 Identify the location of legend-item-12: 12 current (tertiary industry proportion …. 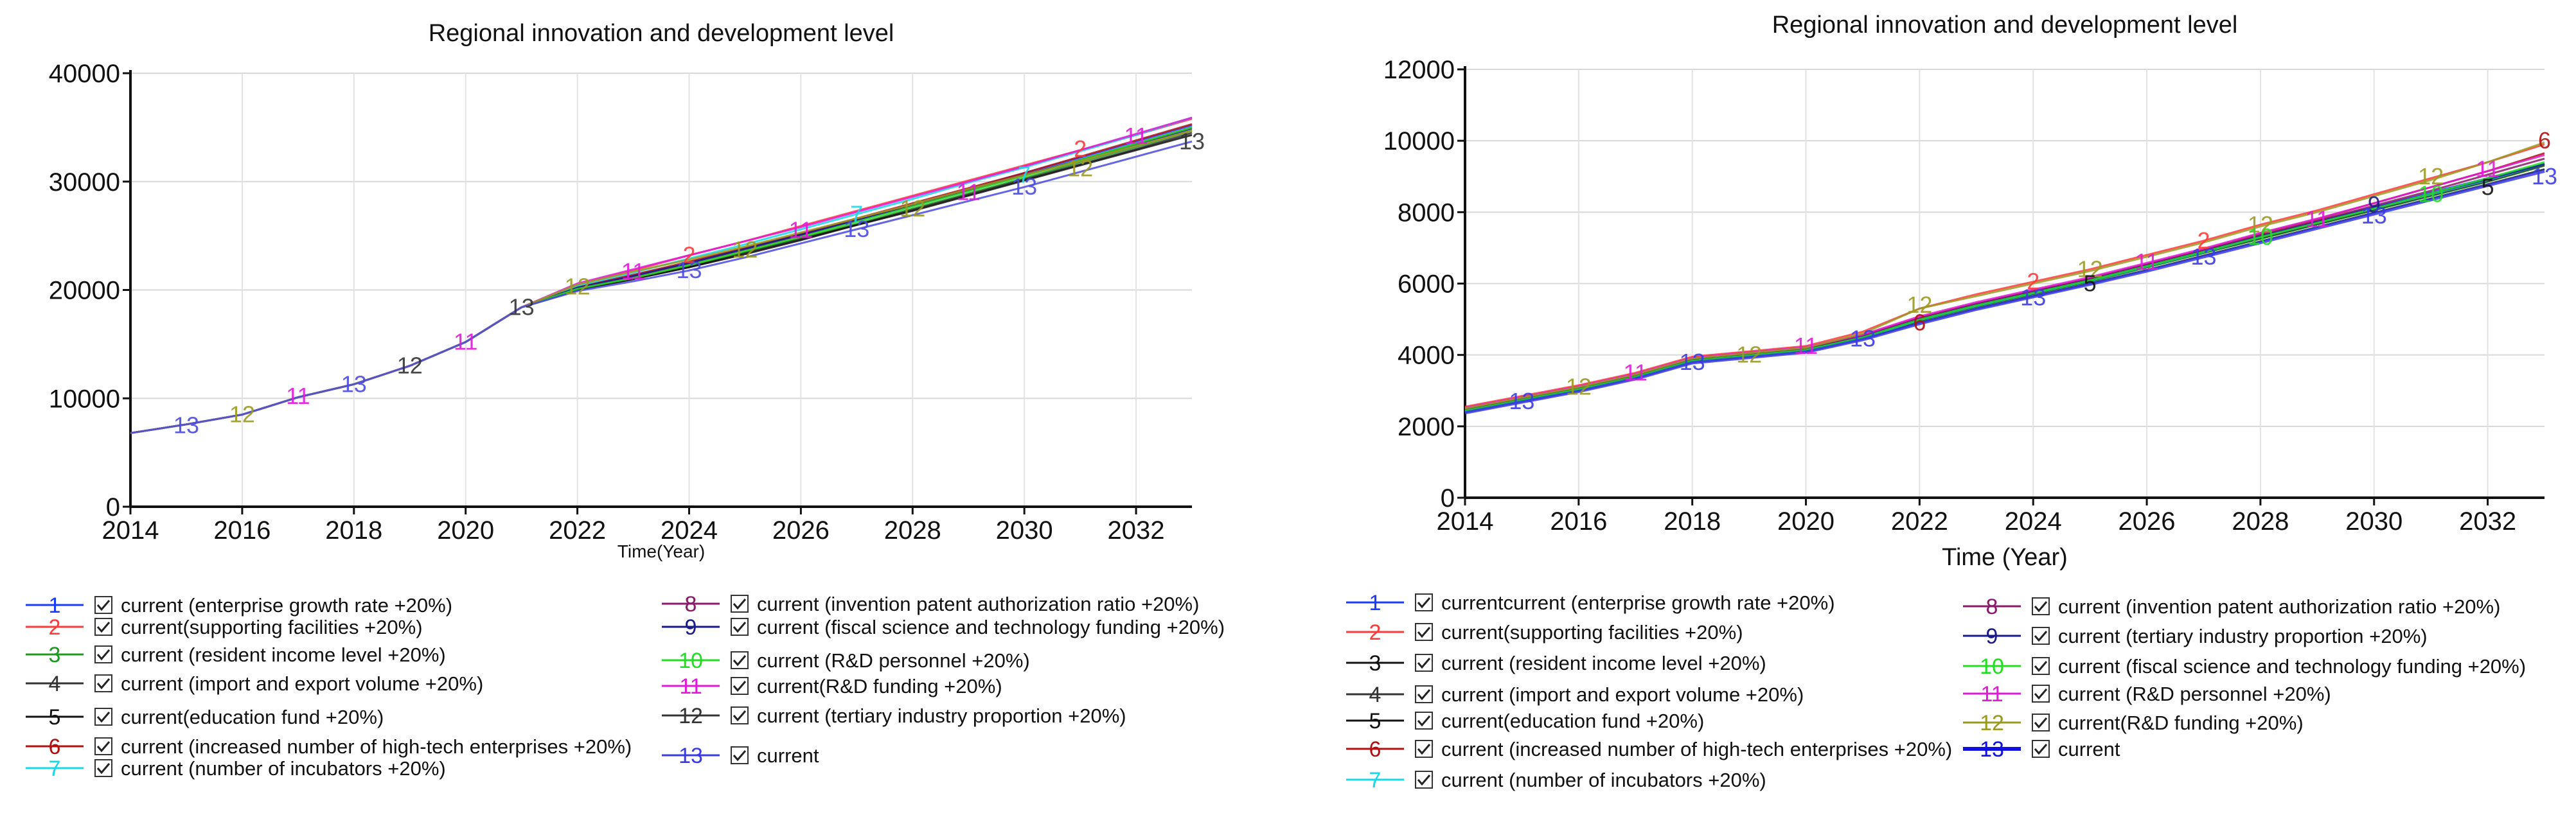
(894, 716).